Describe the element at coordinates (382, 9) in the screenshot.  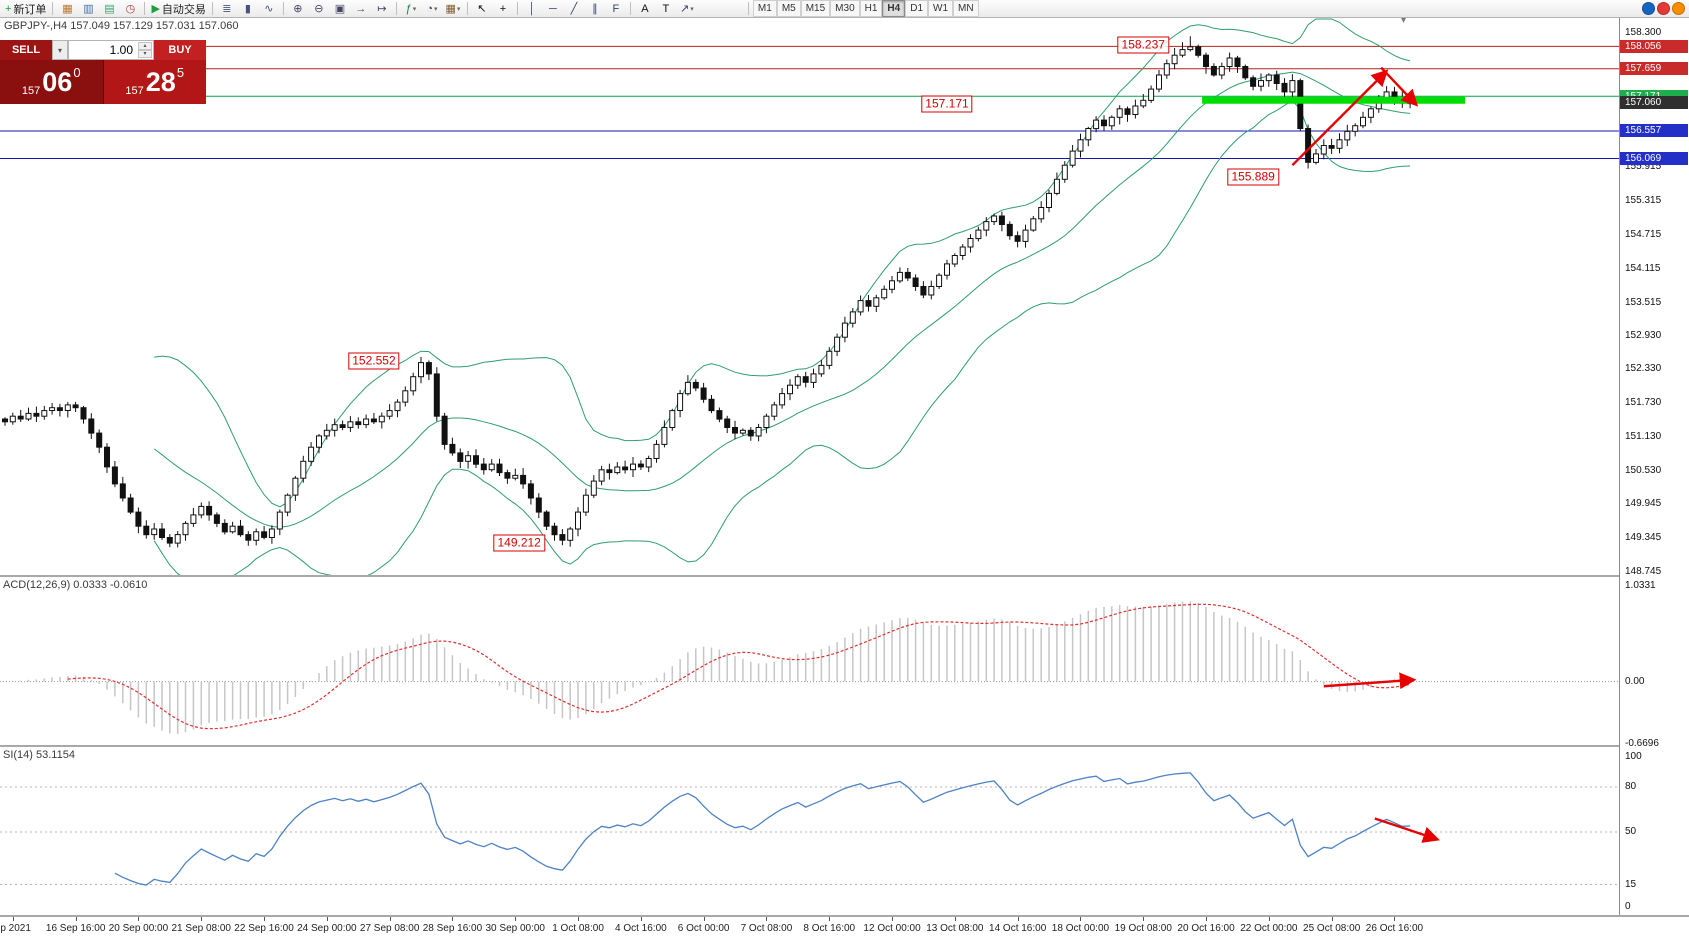
I see `chart-shift-button: ↦` at that location.